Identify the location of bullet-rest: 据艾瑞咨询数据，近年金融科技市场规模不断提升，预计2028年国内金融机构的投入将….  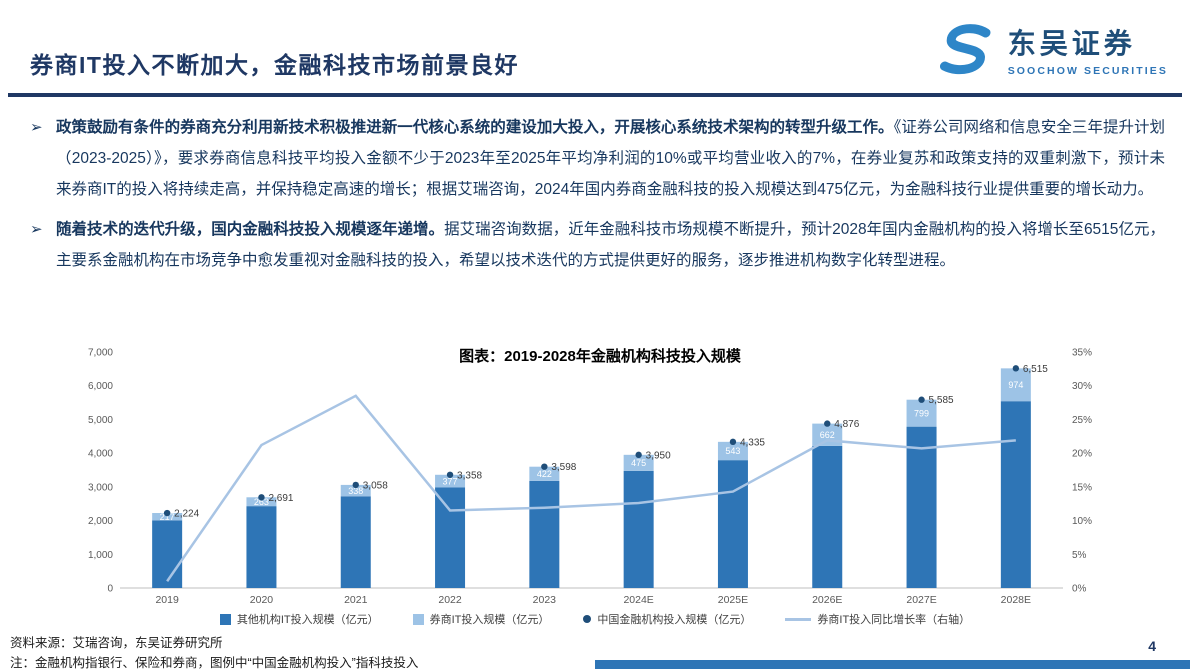
(610, 245).